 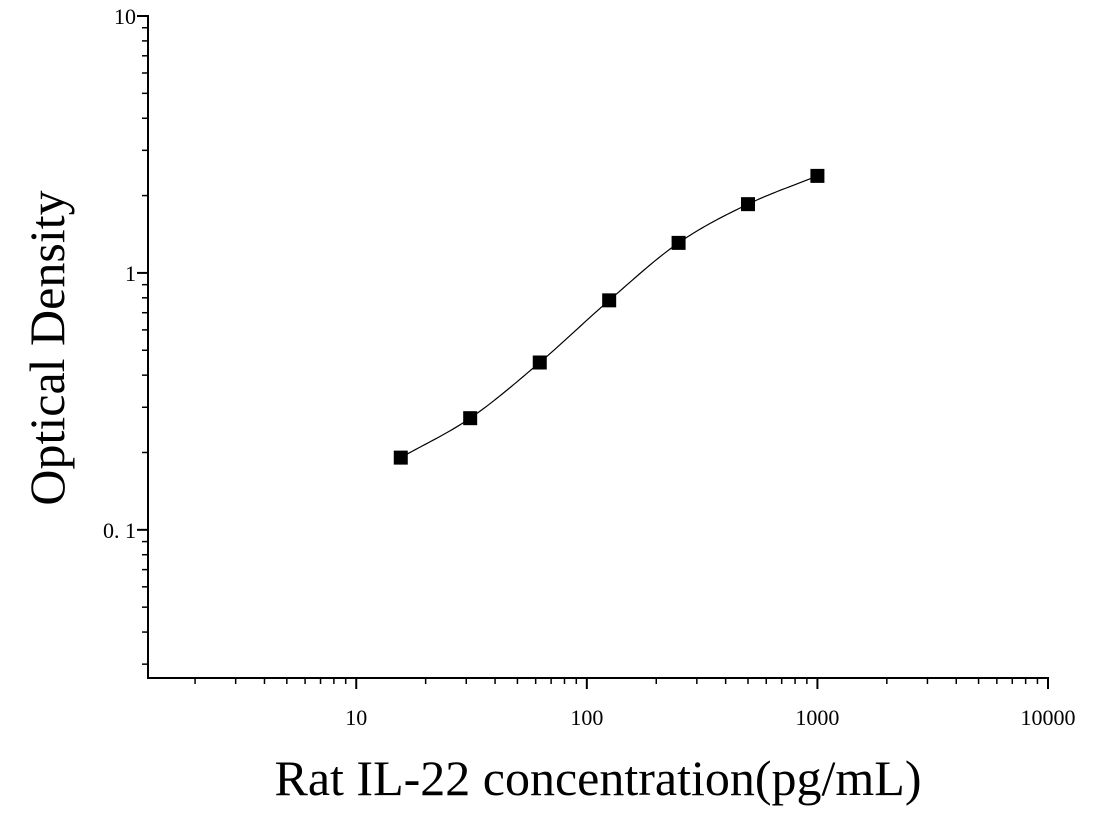 What do you see at coordinates (710, 717) in the screenshot?
I see `x-axis-tick-labels: 10 100 1000 10000` at bounding box center [710, 717].